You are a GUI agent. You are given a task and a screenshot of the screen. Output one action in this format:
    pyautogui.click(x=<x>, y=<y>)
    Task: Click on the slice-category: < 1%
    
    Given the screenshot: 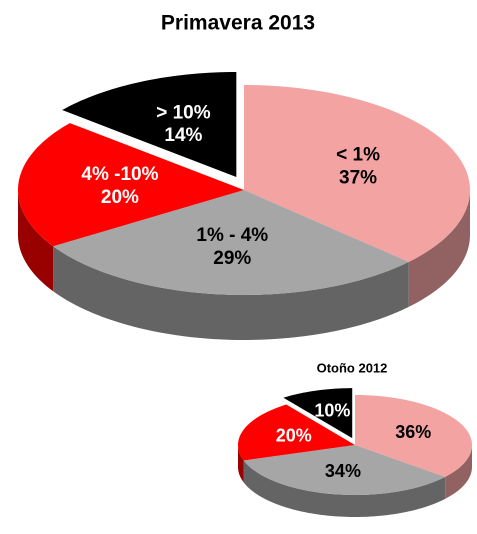 What is the action you would take?
    pyautogui.click(x=358, y=155)
    